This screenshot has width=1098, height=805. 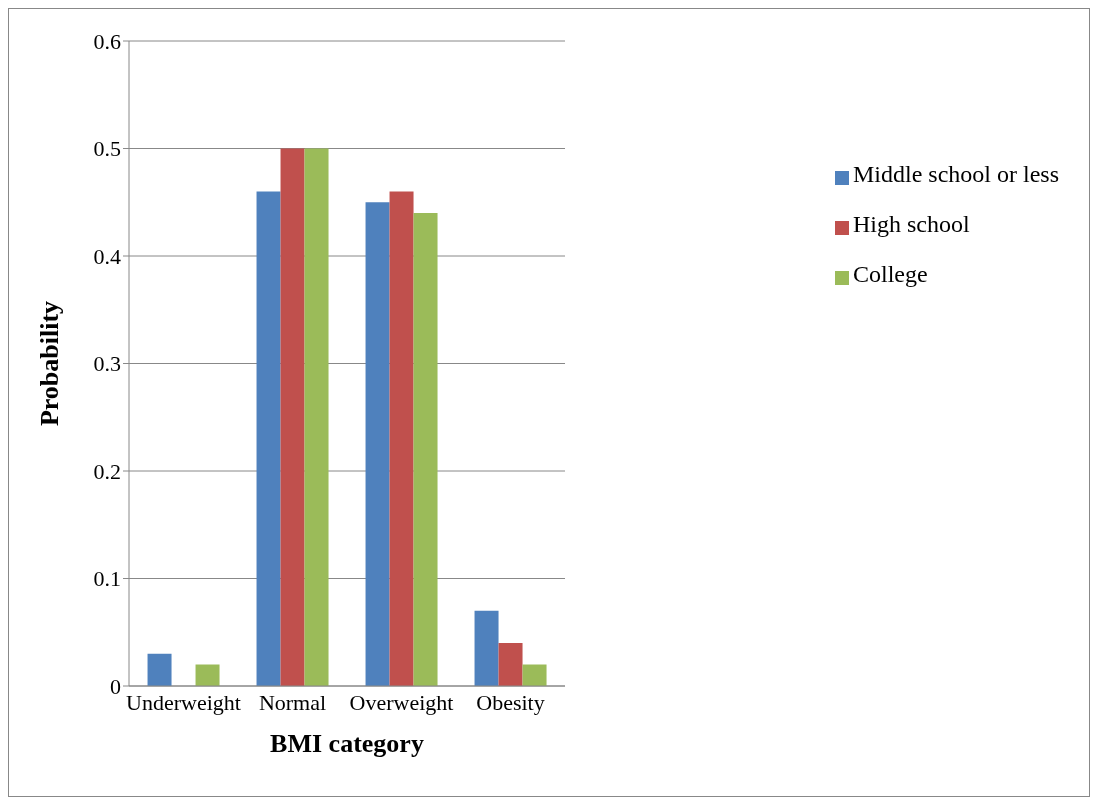 What do you see at coordinates (115, 686) in the screenshot?
I see `y-tick-label: 0` at bounding box center [115, 686].